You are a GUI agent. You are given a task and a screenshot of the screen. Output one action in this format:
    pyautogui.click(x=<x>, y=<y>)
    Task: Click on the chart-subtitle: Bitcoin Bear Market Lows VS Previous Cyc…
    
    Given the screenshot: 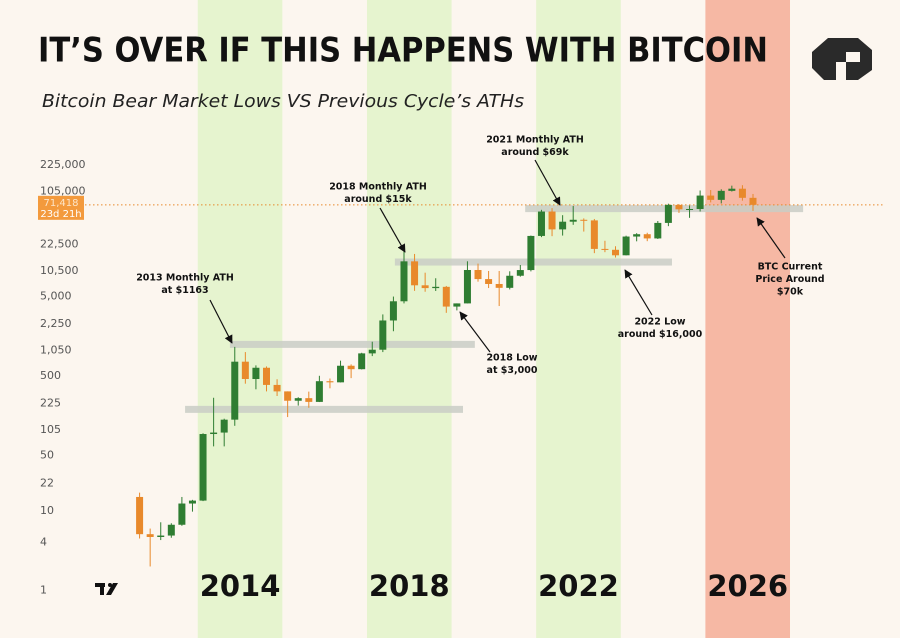 What is the action you would take?
    pyautogui.click(x=283, y=101)
    